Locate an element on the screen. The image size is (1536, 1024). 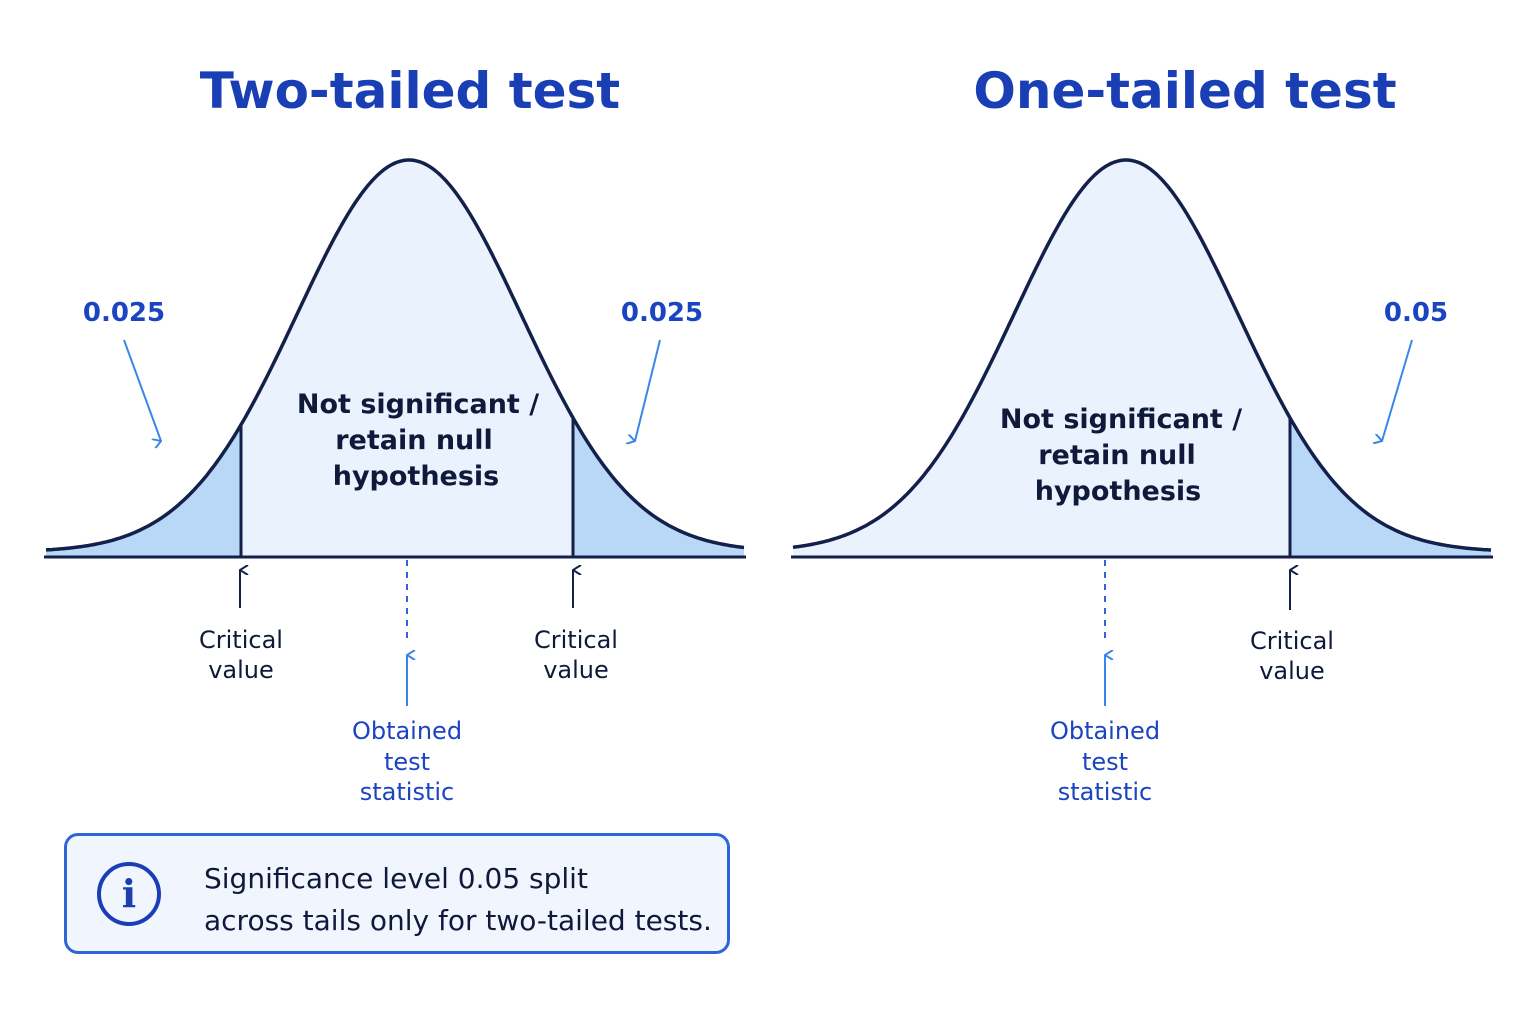
two-tailed-title: Two-tailed test is located at coordinates (410, 91).